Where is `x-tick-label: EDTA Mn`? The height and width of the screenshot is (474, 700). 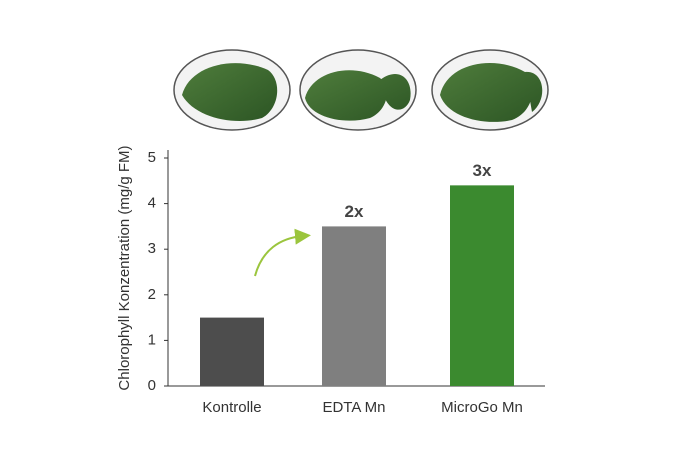 x-tick-label: EDTA Mn is located at coordinates (353, 407).